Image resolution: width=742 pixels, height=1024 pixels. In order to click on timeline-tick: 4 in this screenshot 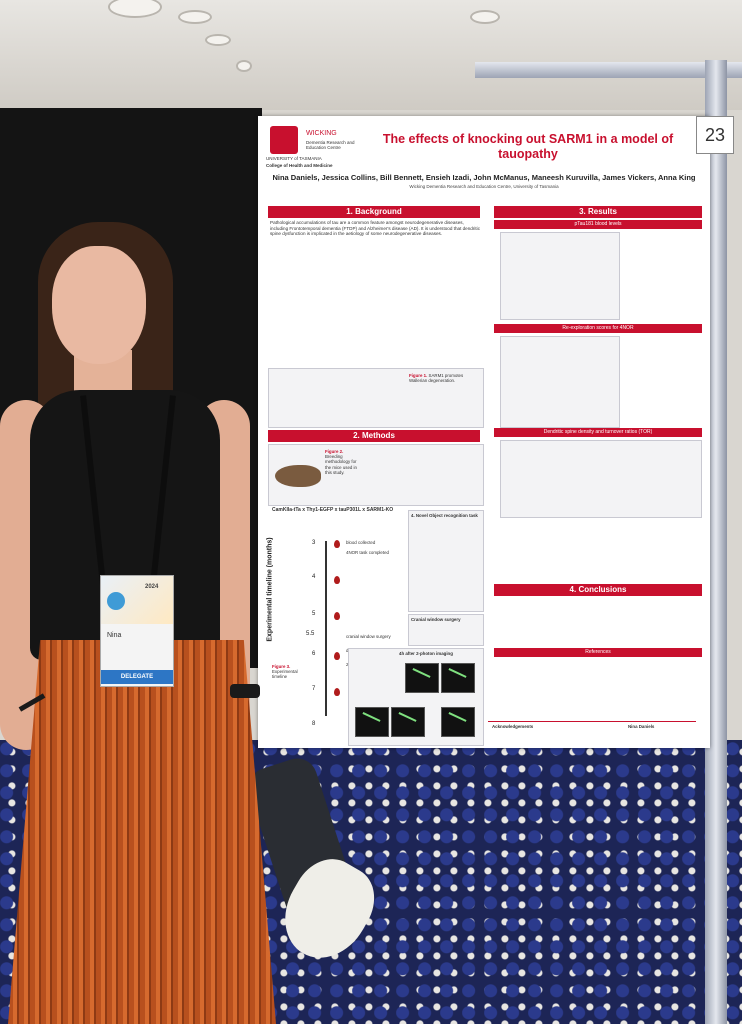, I will do `click(314, 577)`.